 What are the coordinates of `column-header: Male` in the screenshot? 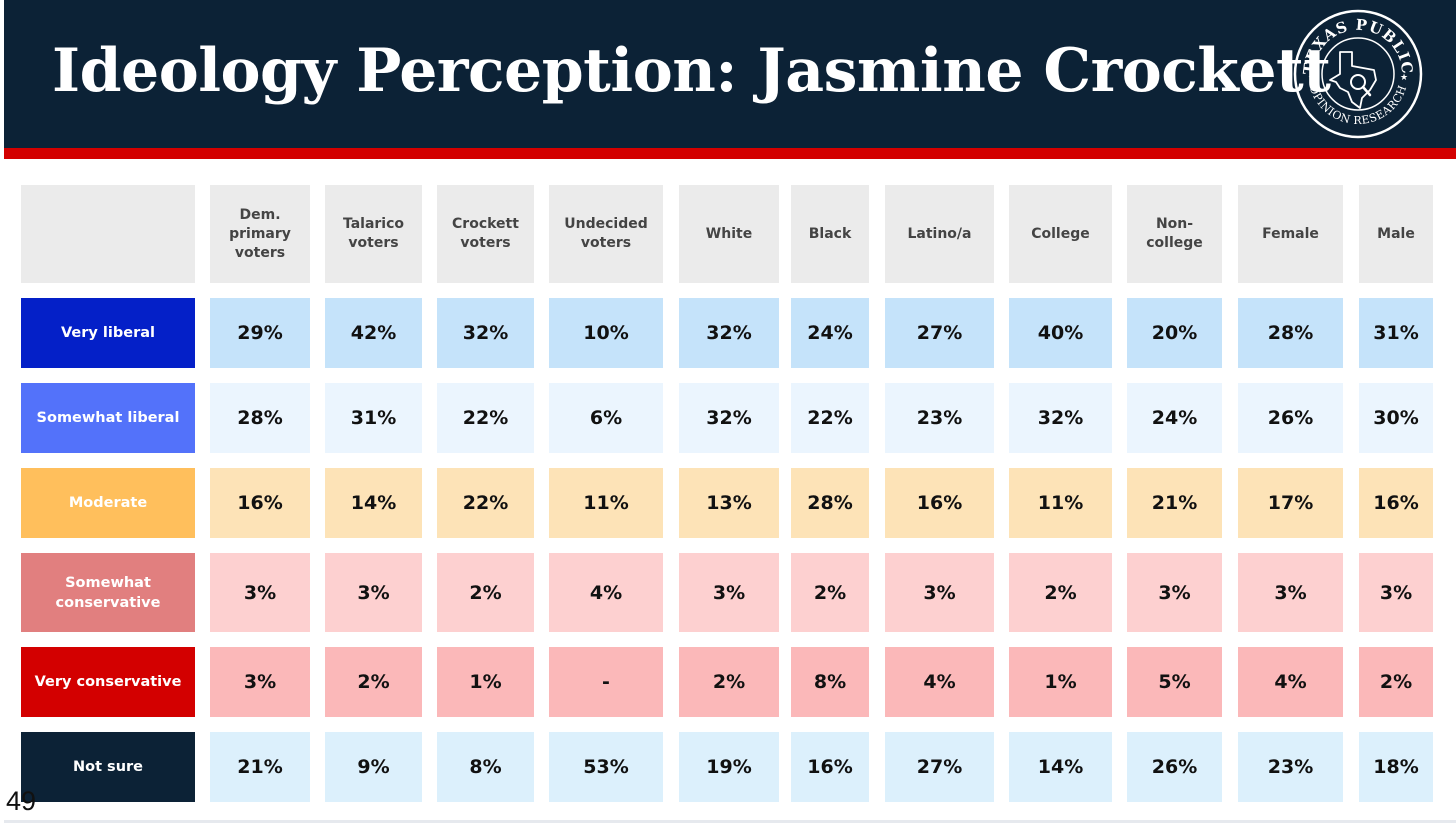 It's located at (1396, 234).